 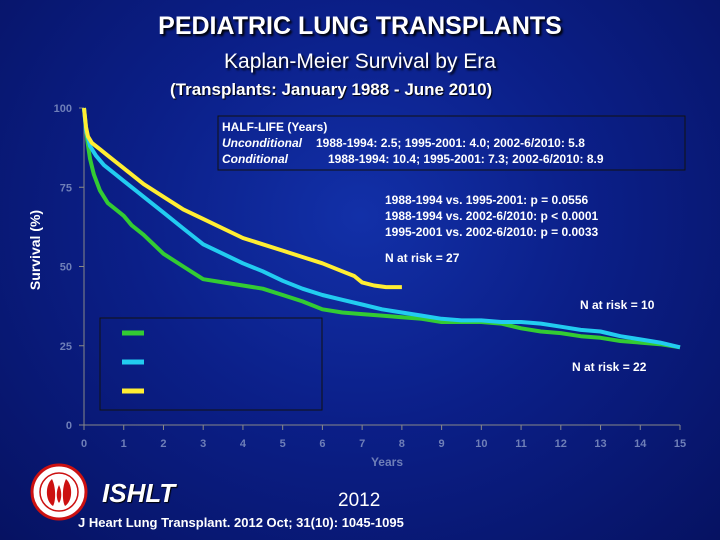 I want to click on ishlt-seal-icon, so click(x=59, y=492).